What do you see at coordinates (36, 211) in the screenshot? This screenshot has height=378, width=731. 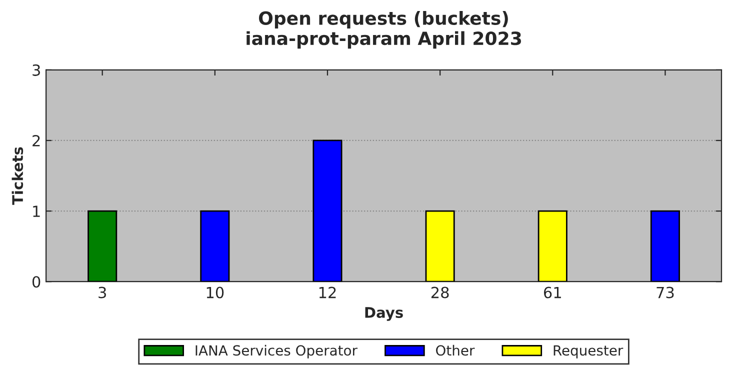 I see `y-tick-label: 1` at bounding box center [36, 211].